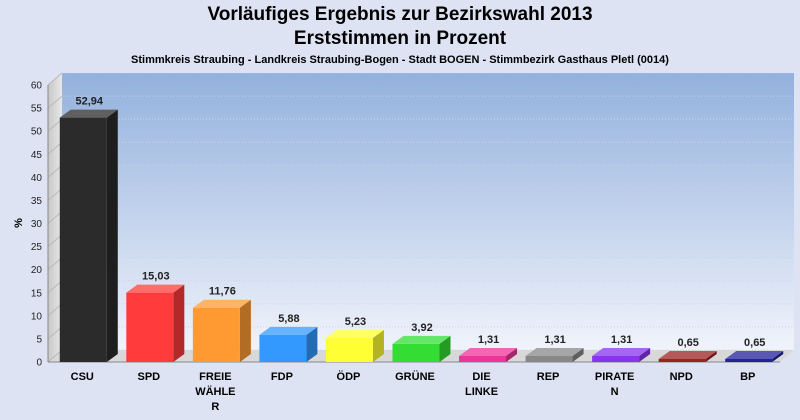 The image size is (800, 420). Describe the element at coordinates (37, 316) in the screenshot. I see `y-tick-label: 10` at that location.